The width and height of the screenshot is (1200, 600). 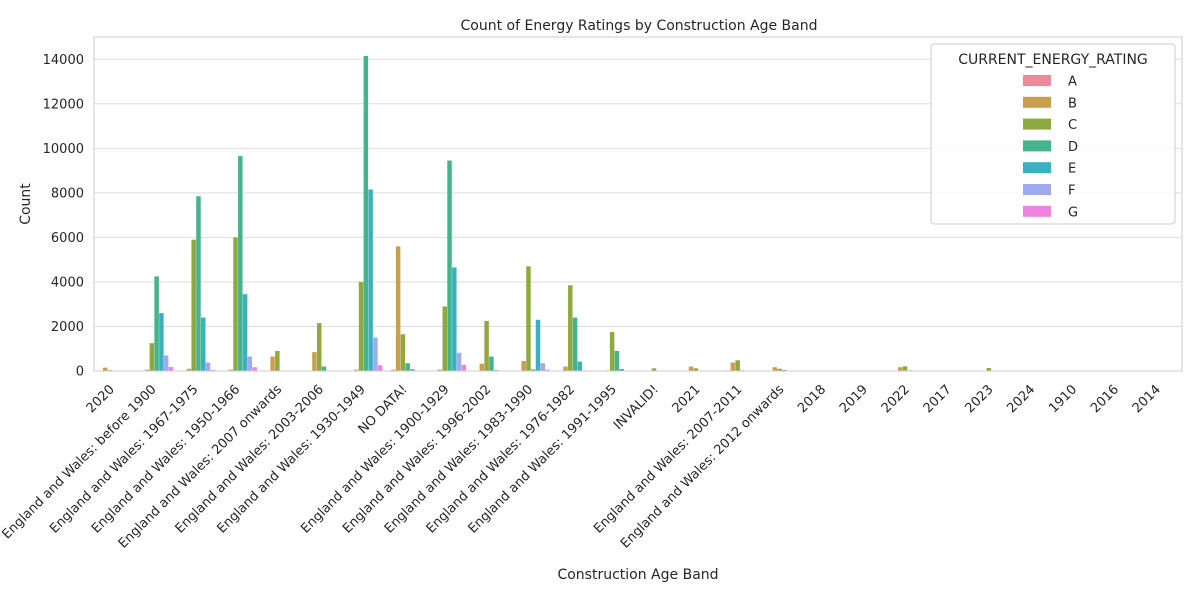 What do you see at coordinates (896, 399) in the screenshot?
I see `x-tick-label: 2022` at bounding box center [896, 399].